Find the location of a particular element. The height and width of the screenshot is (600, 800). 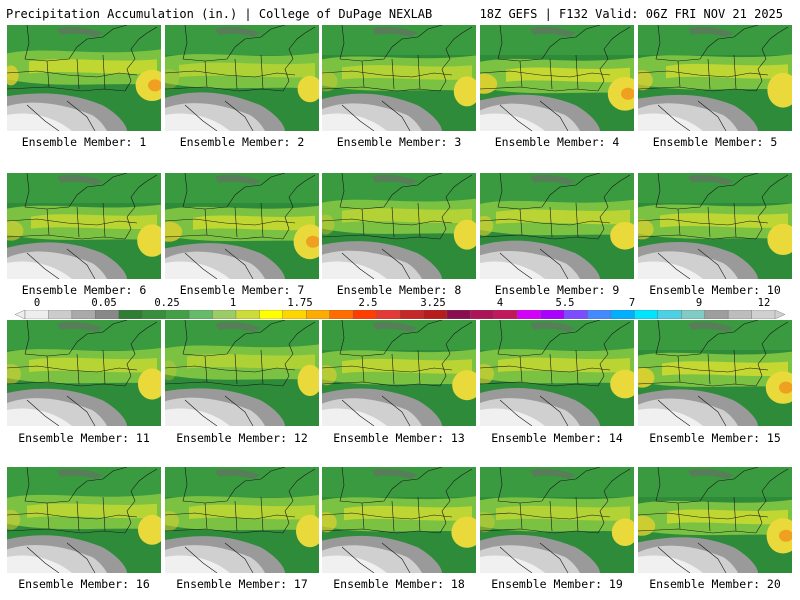

colorbar-tick-label: 2.5 is located at coordinates (368, 303).